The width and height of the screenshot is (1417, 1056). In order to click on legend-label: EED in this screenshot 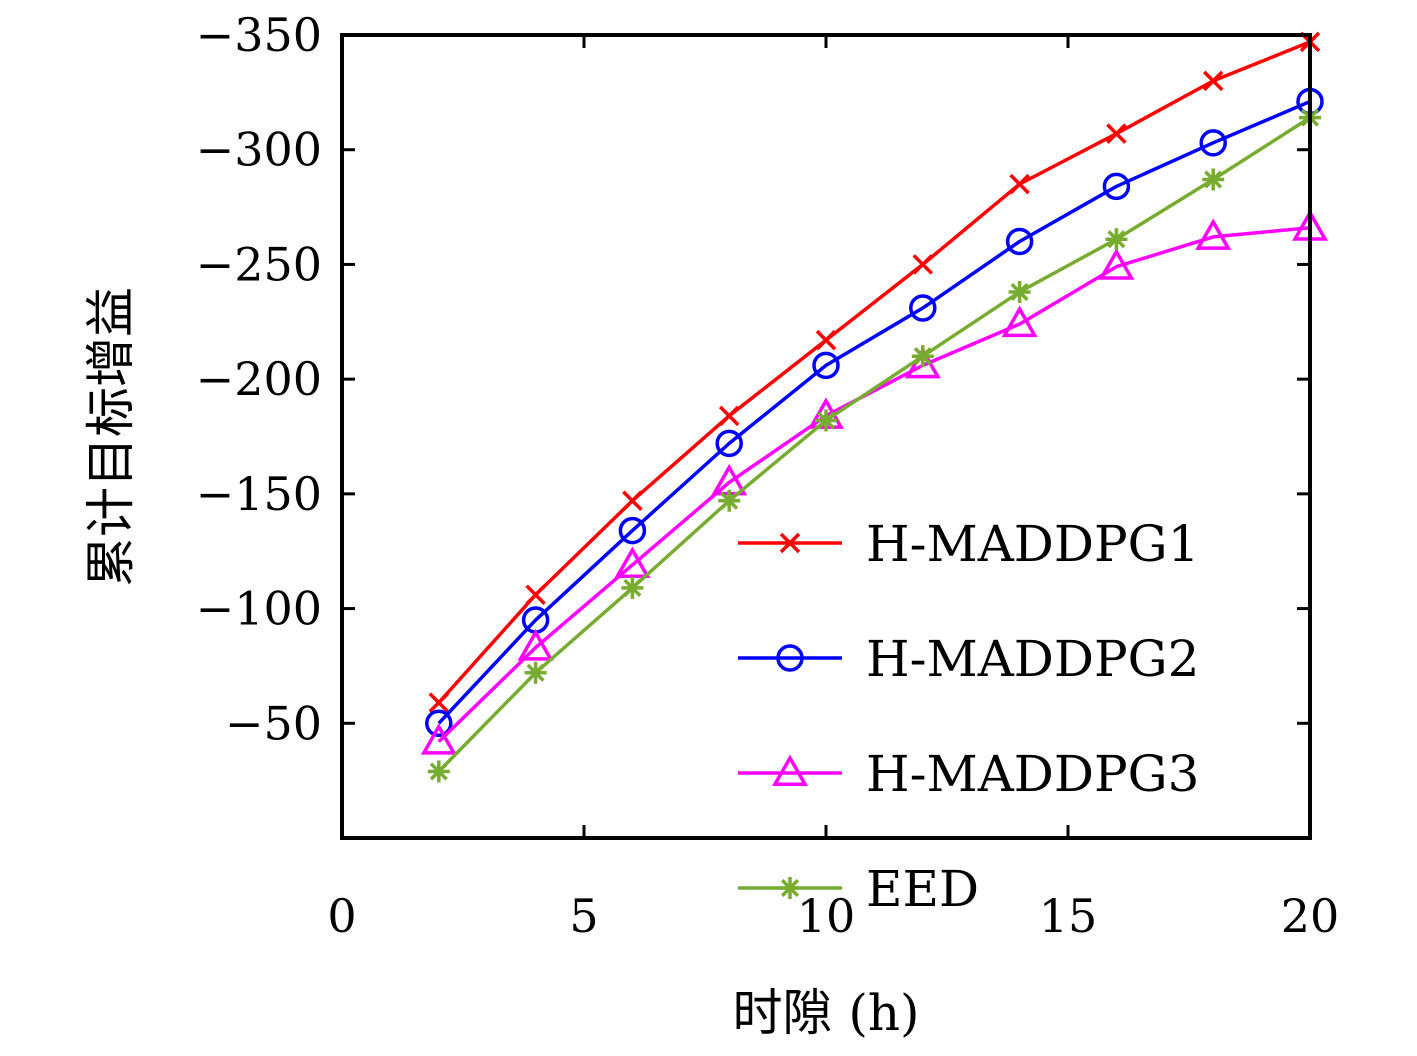, I will do `click(922, 889)`.